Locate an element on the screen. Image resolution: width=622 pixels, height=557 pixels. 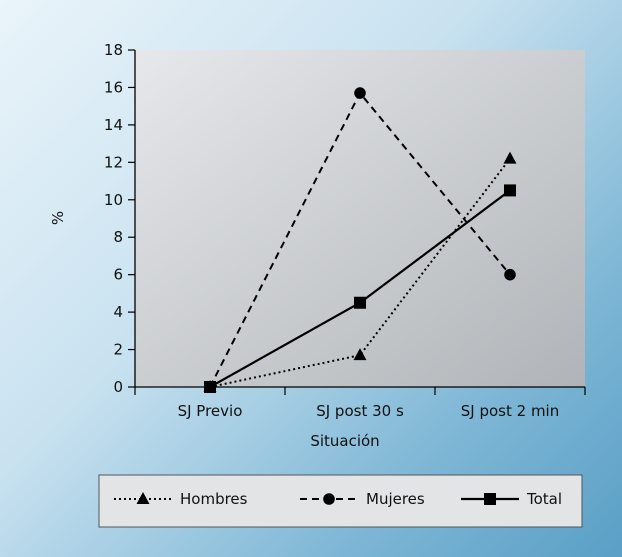
y-tick-label: 14 is located at coordinates (113, 125).